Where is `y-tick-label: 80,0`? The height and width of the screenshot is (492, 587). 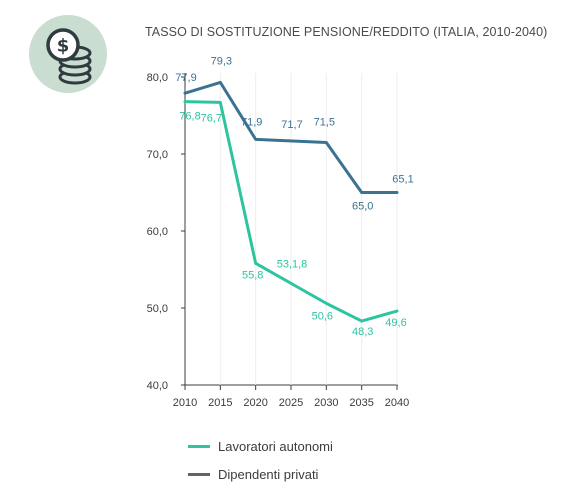
y-tick-label: 80,0 is located at coordinates (157, 78).